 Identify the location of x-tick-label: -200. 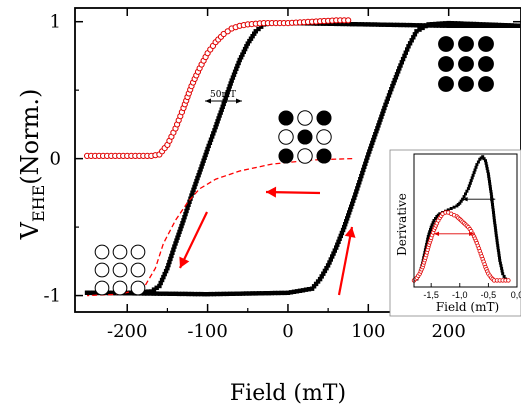
(127, 331).